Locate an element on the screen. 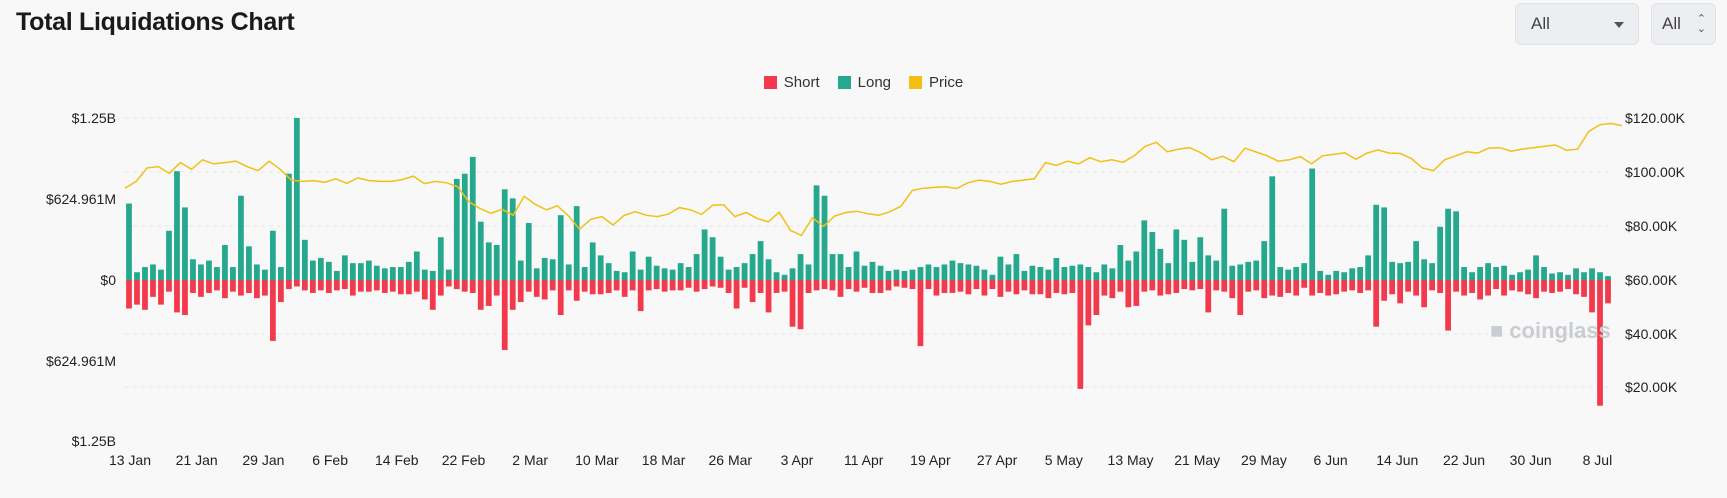 This screenshot has height=498, width=1727. x-tick-label: 21 Jan is located at coordinates (197, 460).